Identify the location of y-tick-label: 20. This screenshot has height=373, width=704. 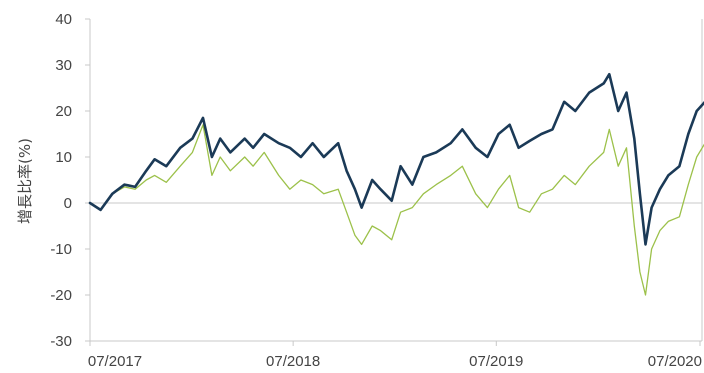
(63, 111).